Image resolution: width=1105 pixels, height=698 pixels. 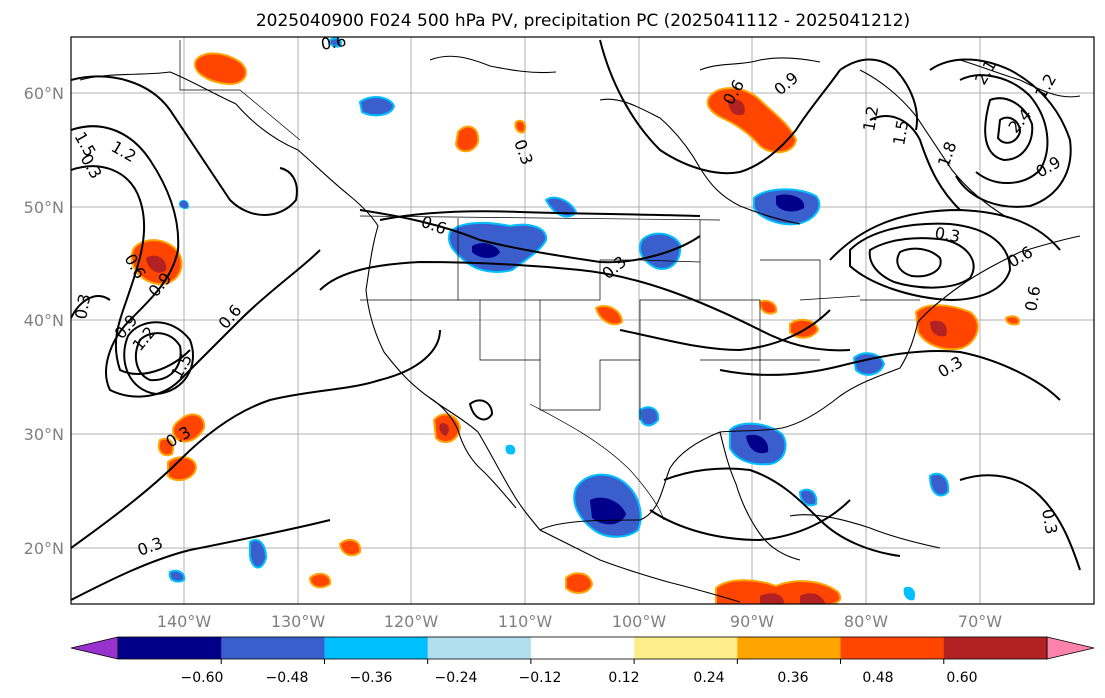 What do you see at coordinates (456, 678) in the screenshot?
I see `colorbar-tick-label: −0.24` at bounding box center [456, 678].